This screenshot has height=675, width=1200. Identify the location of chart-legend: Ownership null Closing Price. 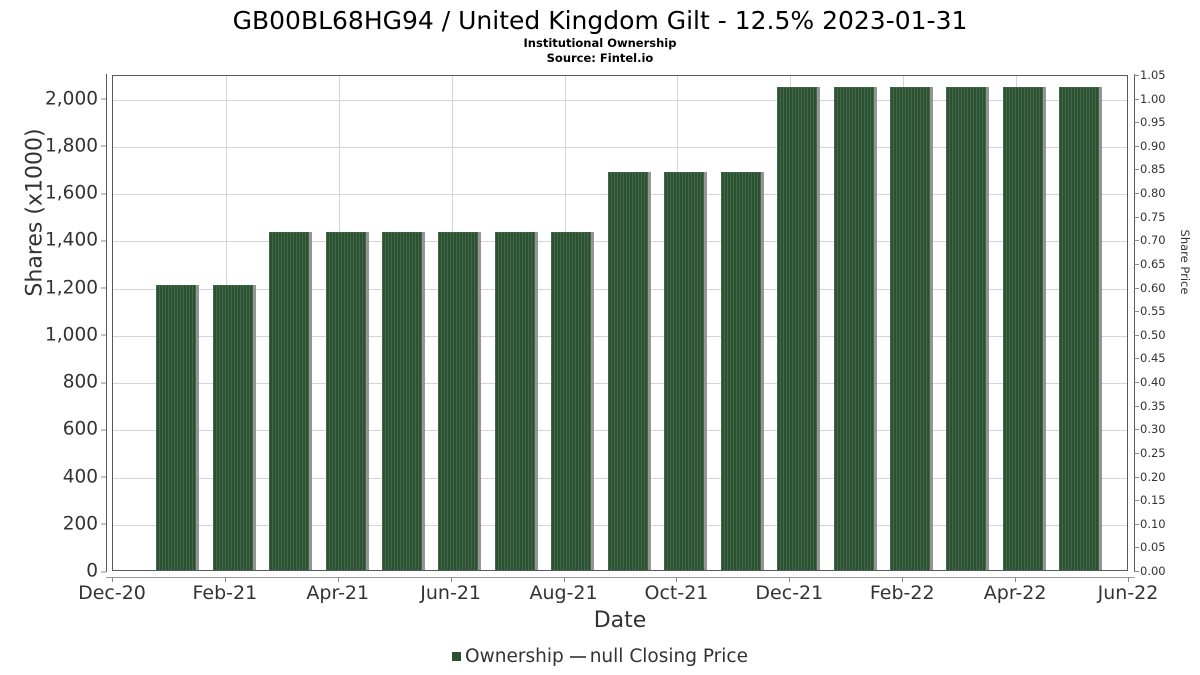
(600, 656).